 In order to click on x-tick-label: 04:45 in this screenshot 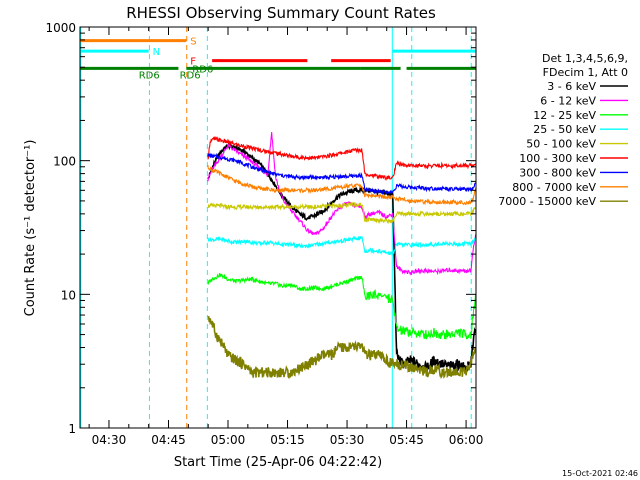, I will do `click(168, 440)`.